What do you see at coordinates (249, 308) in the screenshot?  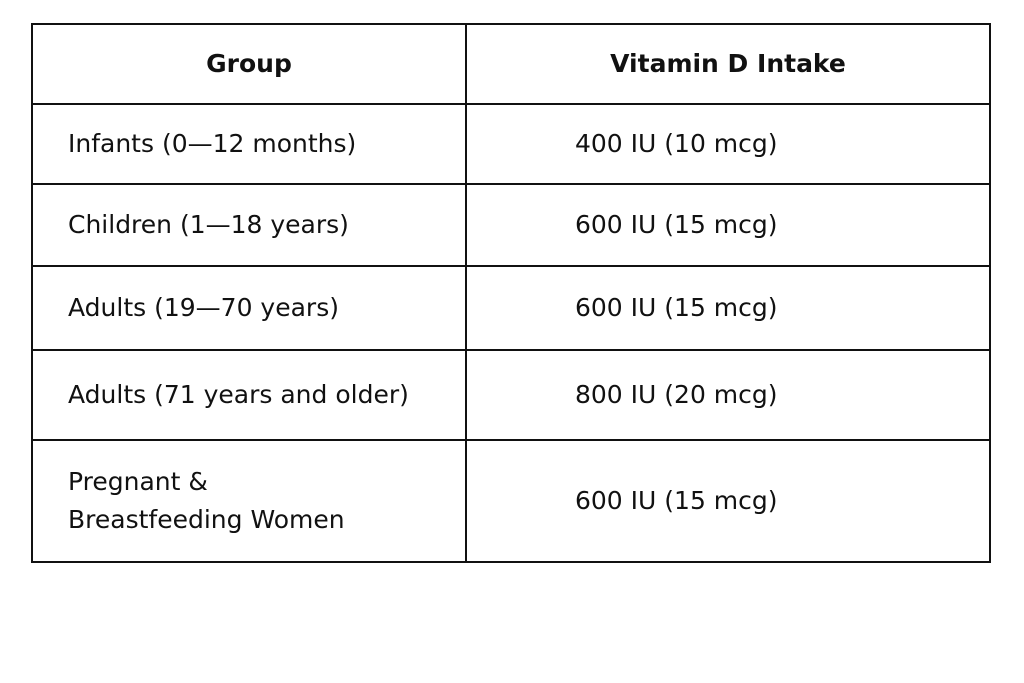 I see `group-cell: Adults (19—70 years)` at bounding box center [249, 308].